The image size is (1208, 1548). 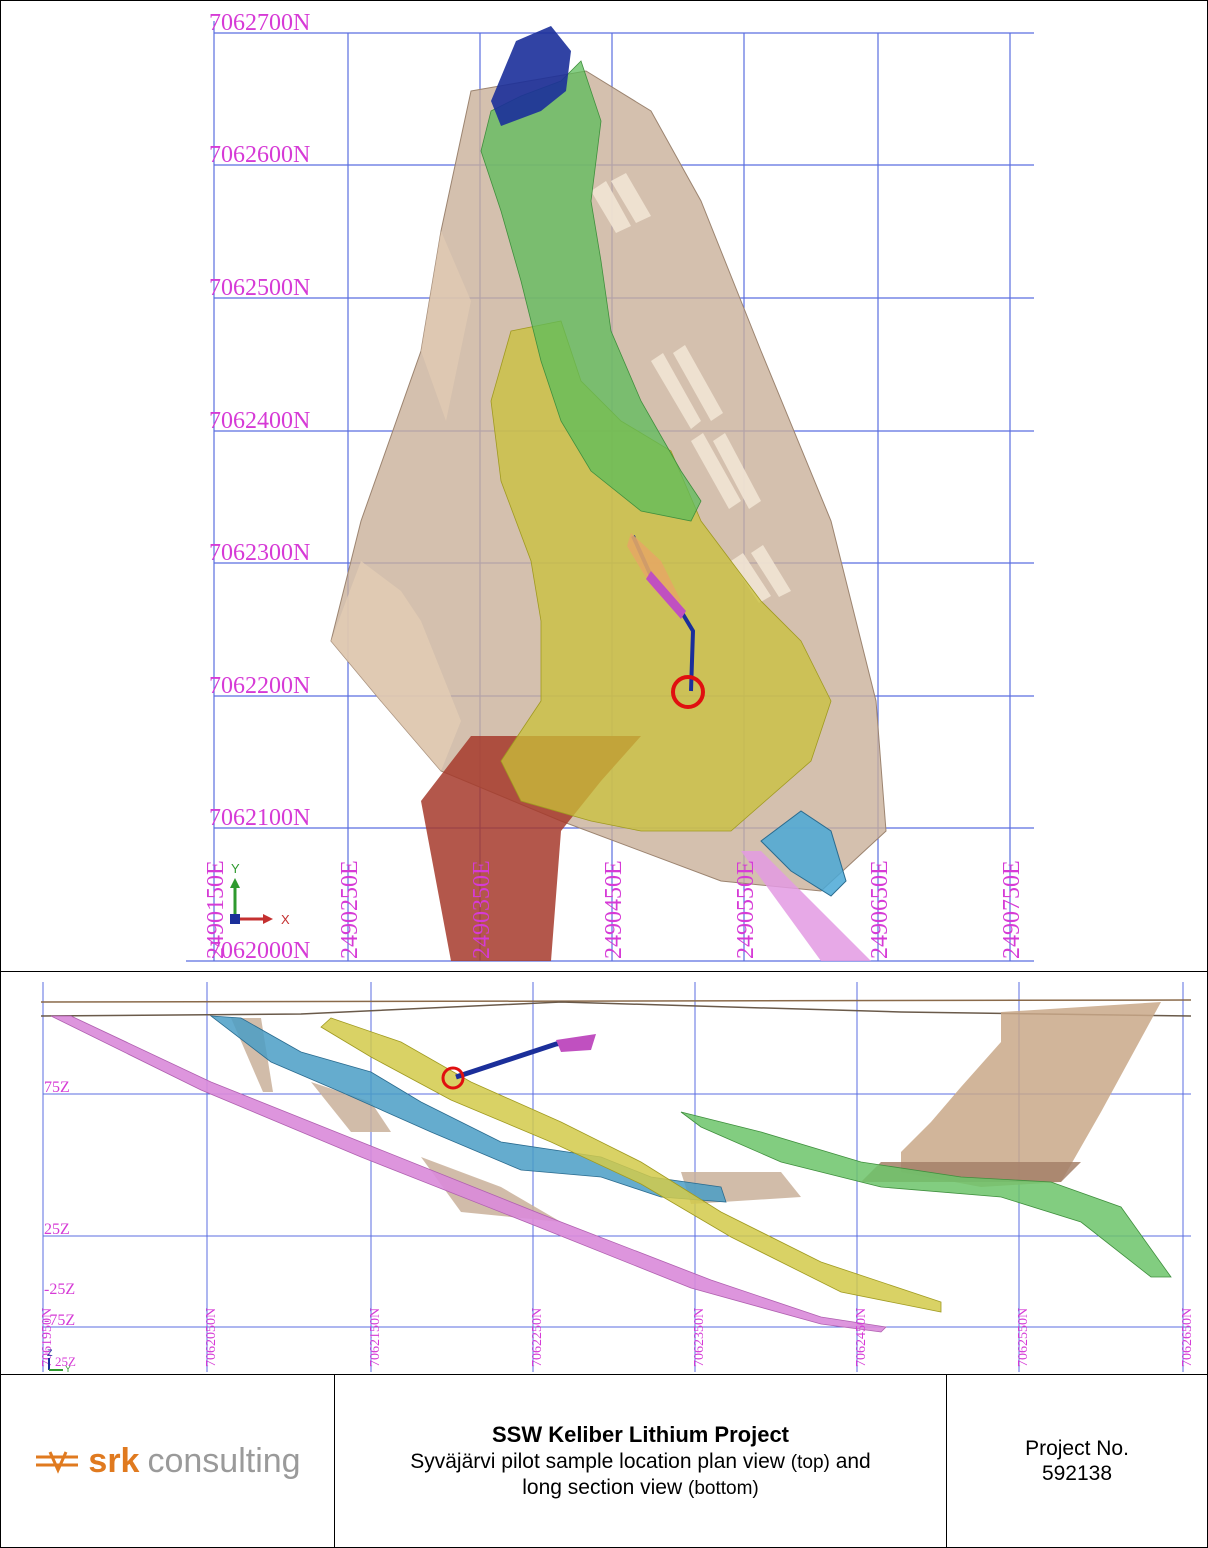 What do you see at coordinates (50, 1353) in the screenshot?
I see `z-axis-label: Z` at bounding box center [50, 1353].